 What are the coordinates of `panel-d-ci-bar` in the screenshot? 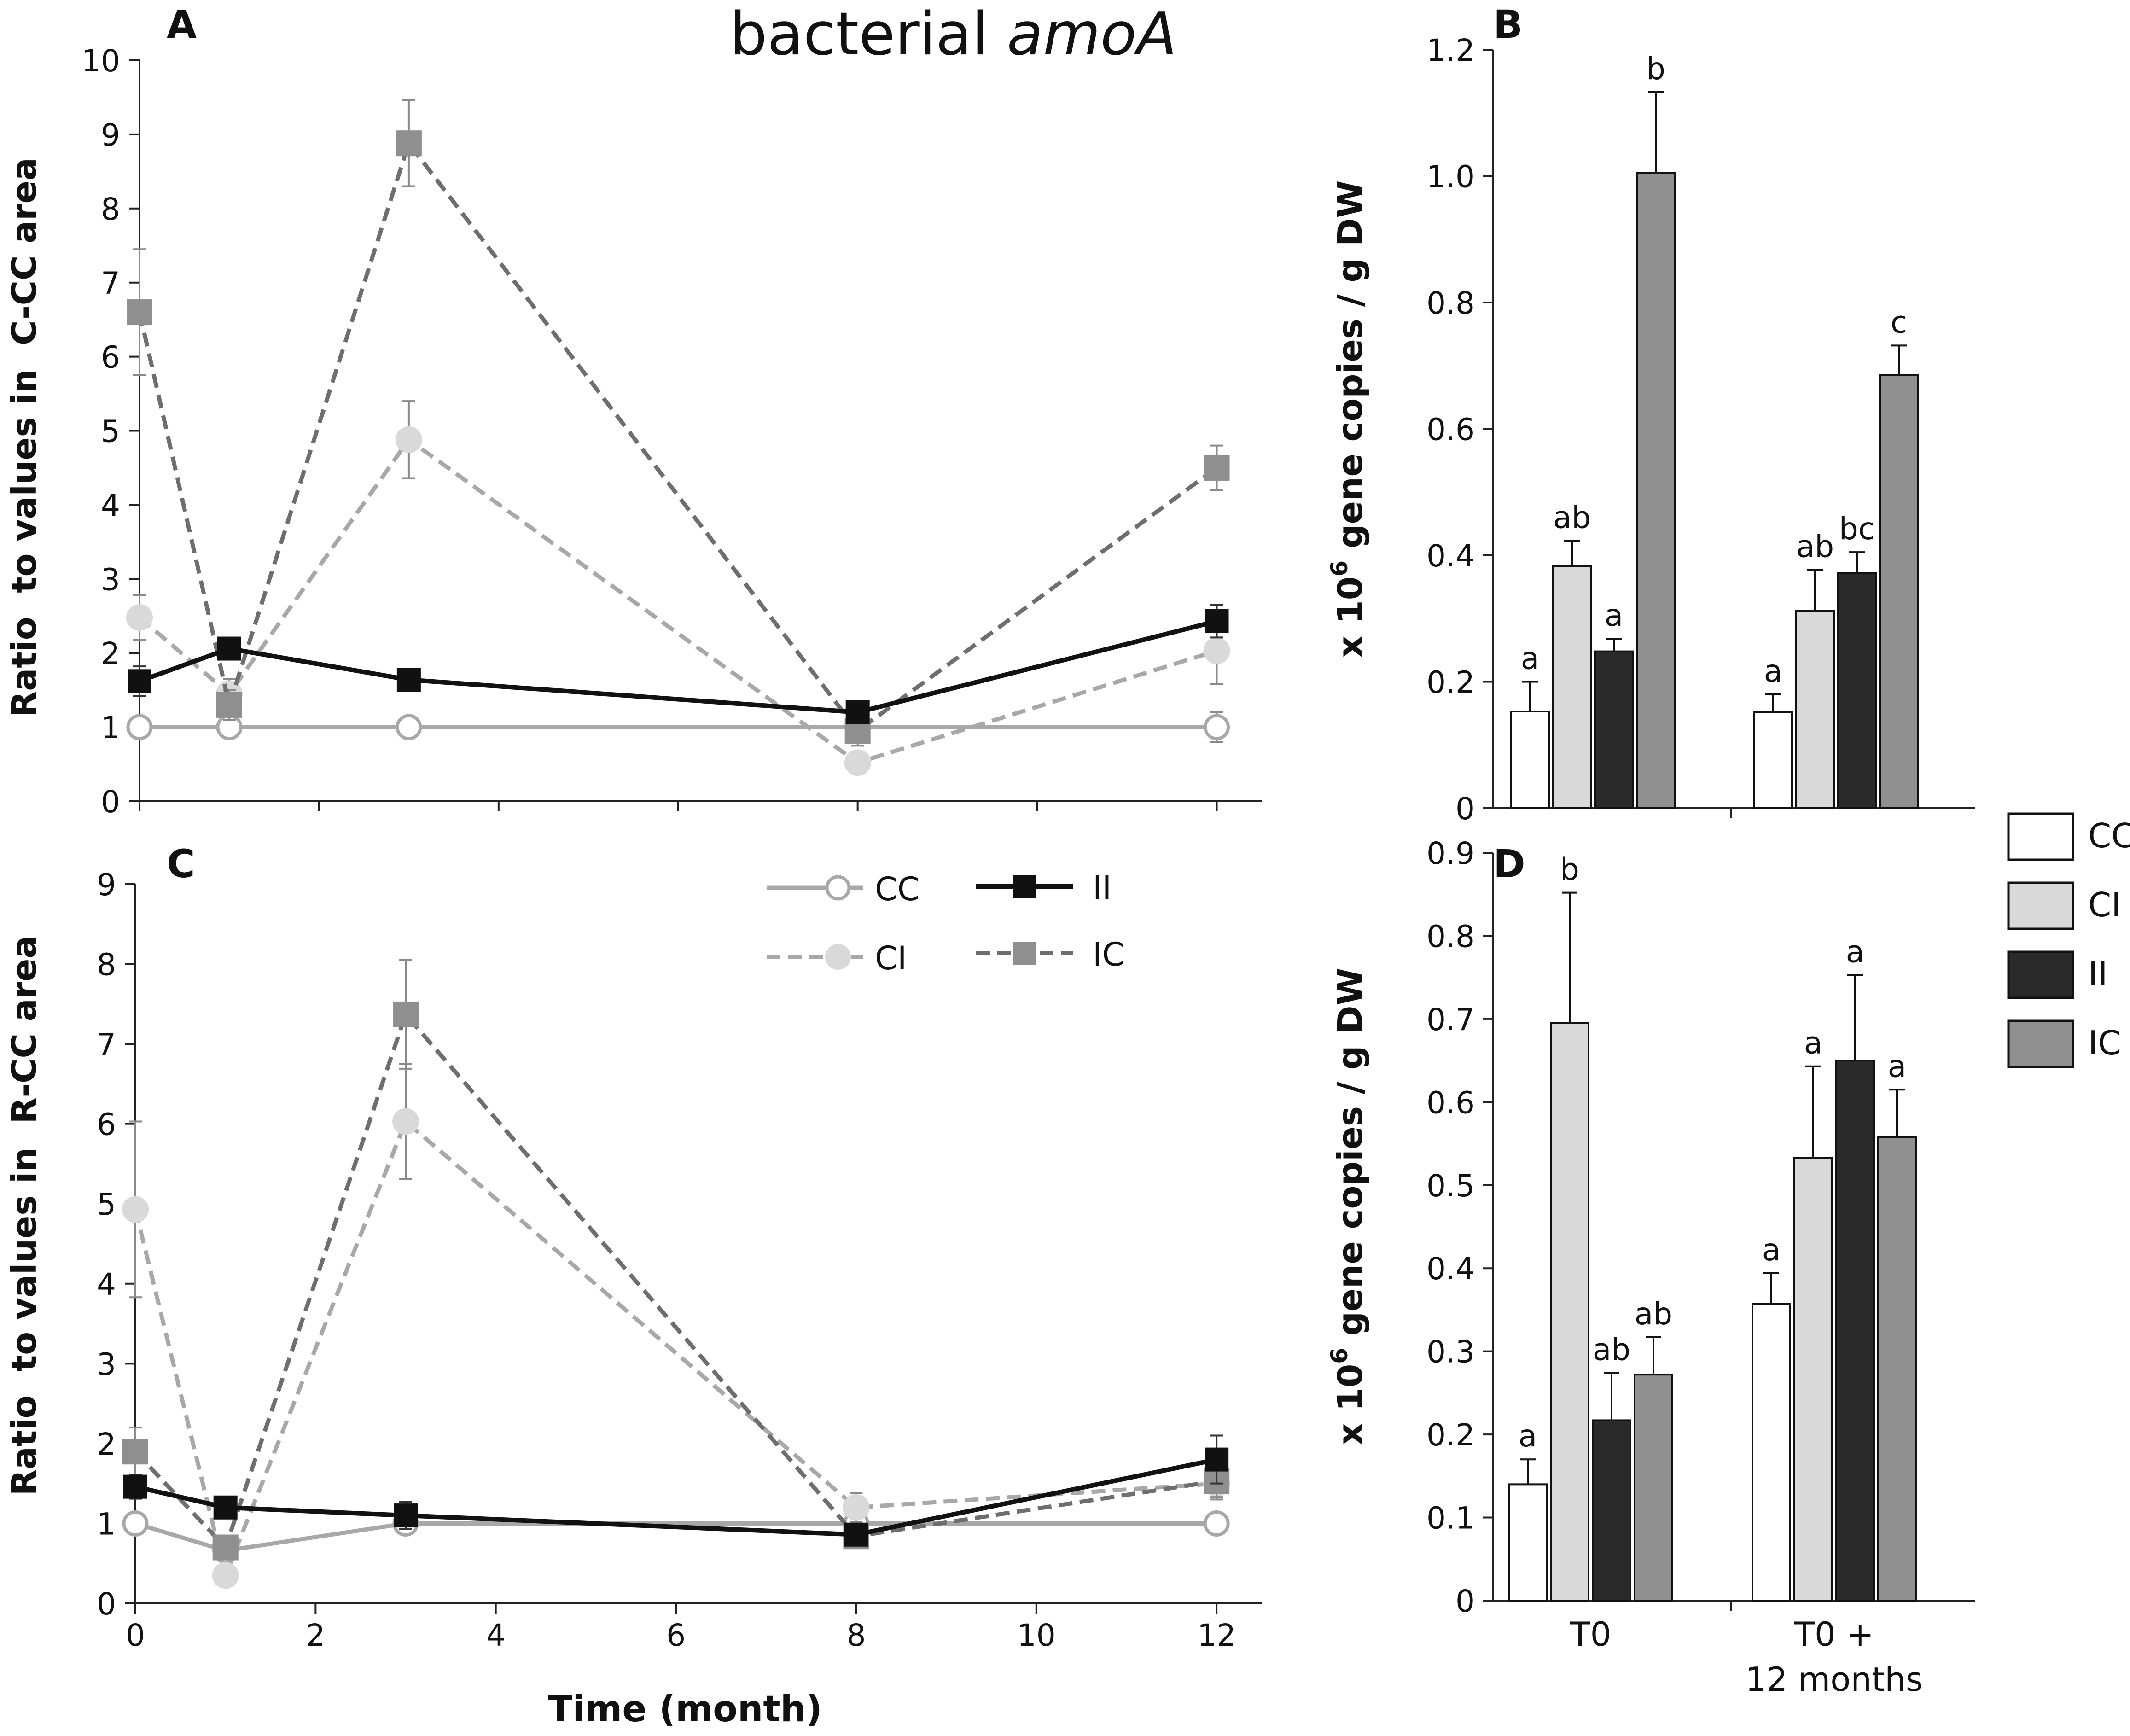 It's located at (1813, 1379).